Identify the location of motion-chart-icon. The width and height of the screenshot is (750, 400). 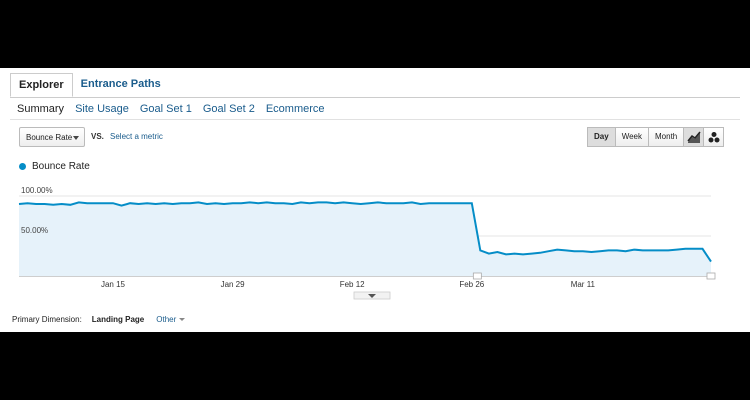
(714, 137).